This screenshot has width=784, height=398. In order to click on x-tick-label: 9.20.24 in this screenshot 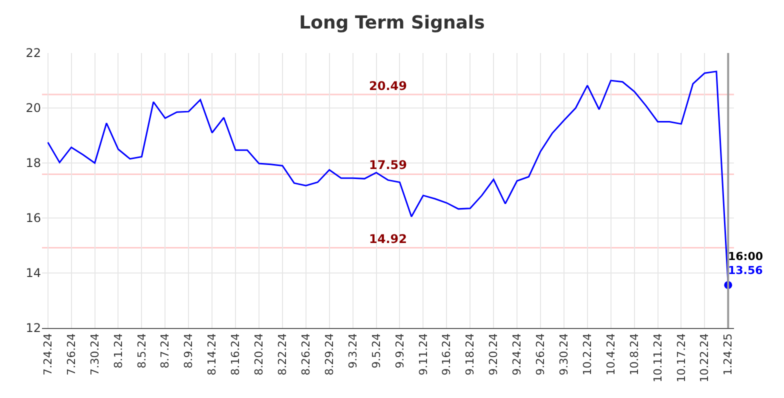, I will do `click(493, 354)`.